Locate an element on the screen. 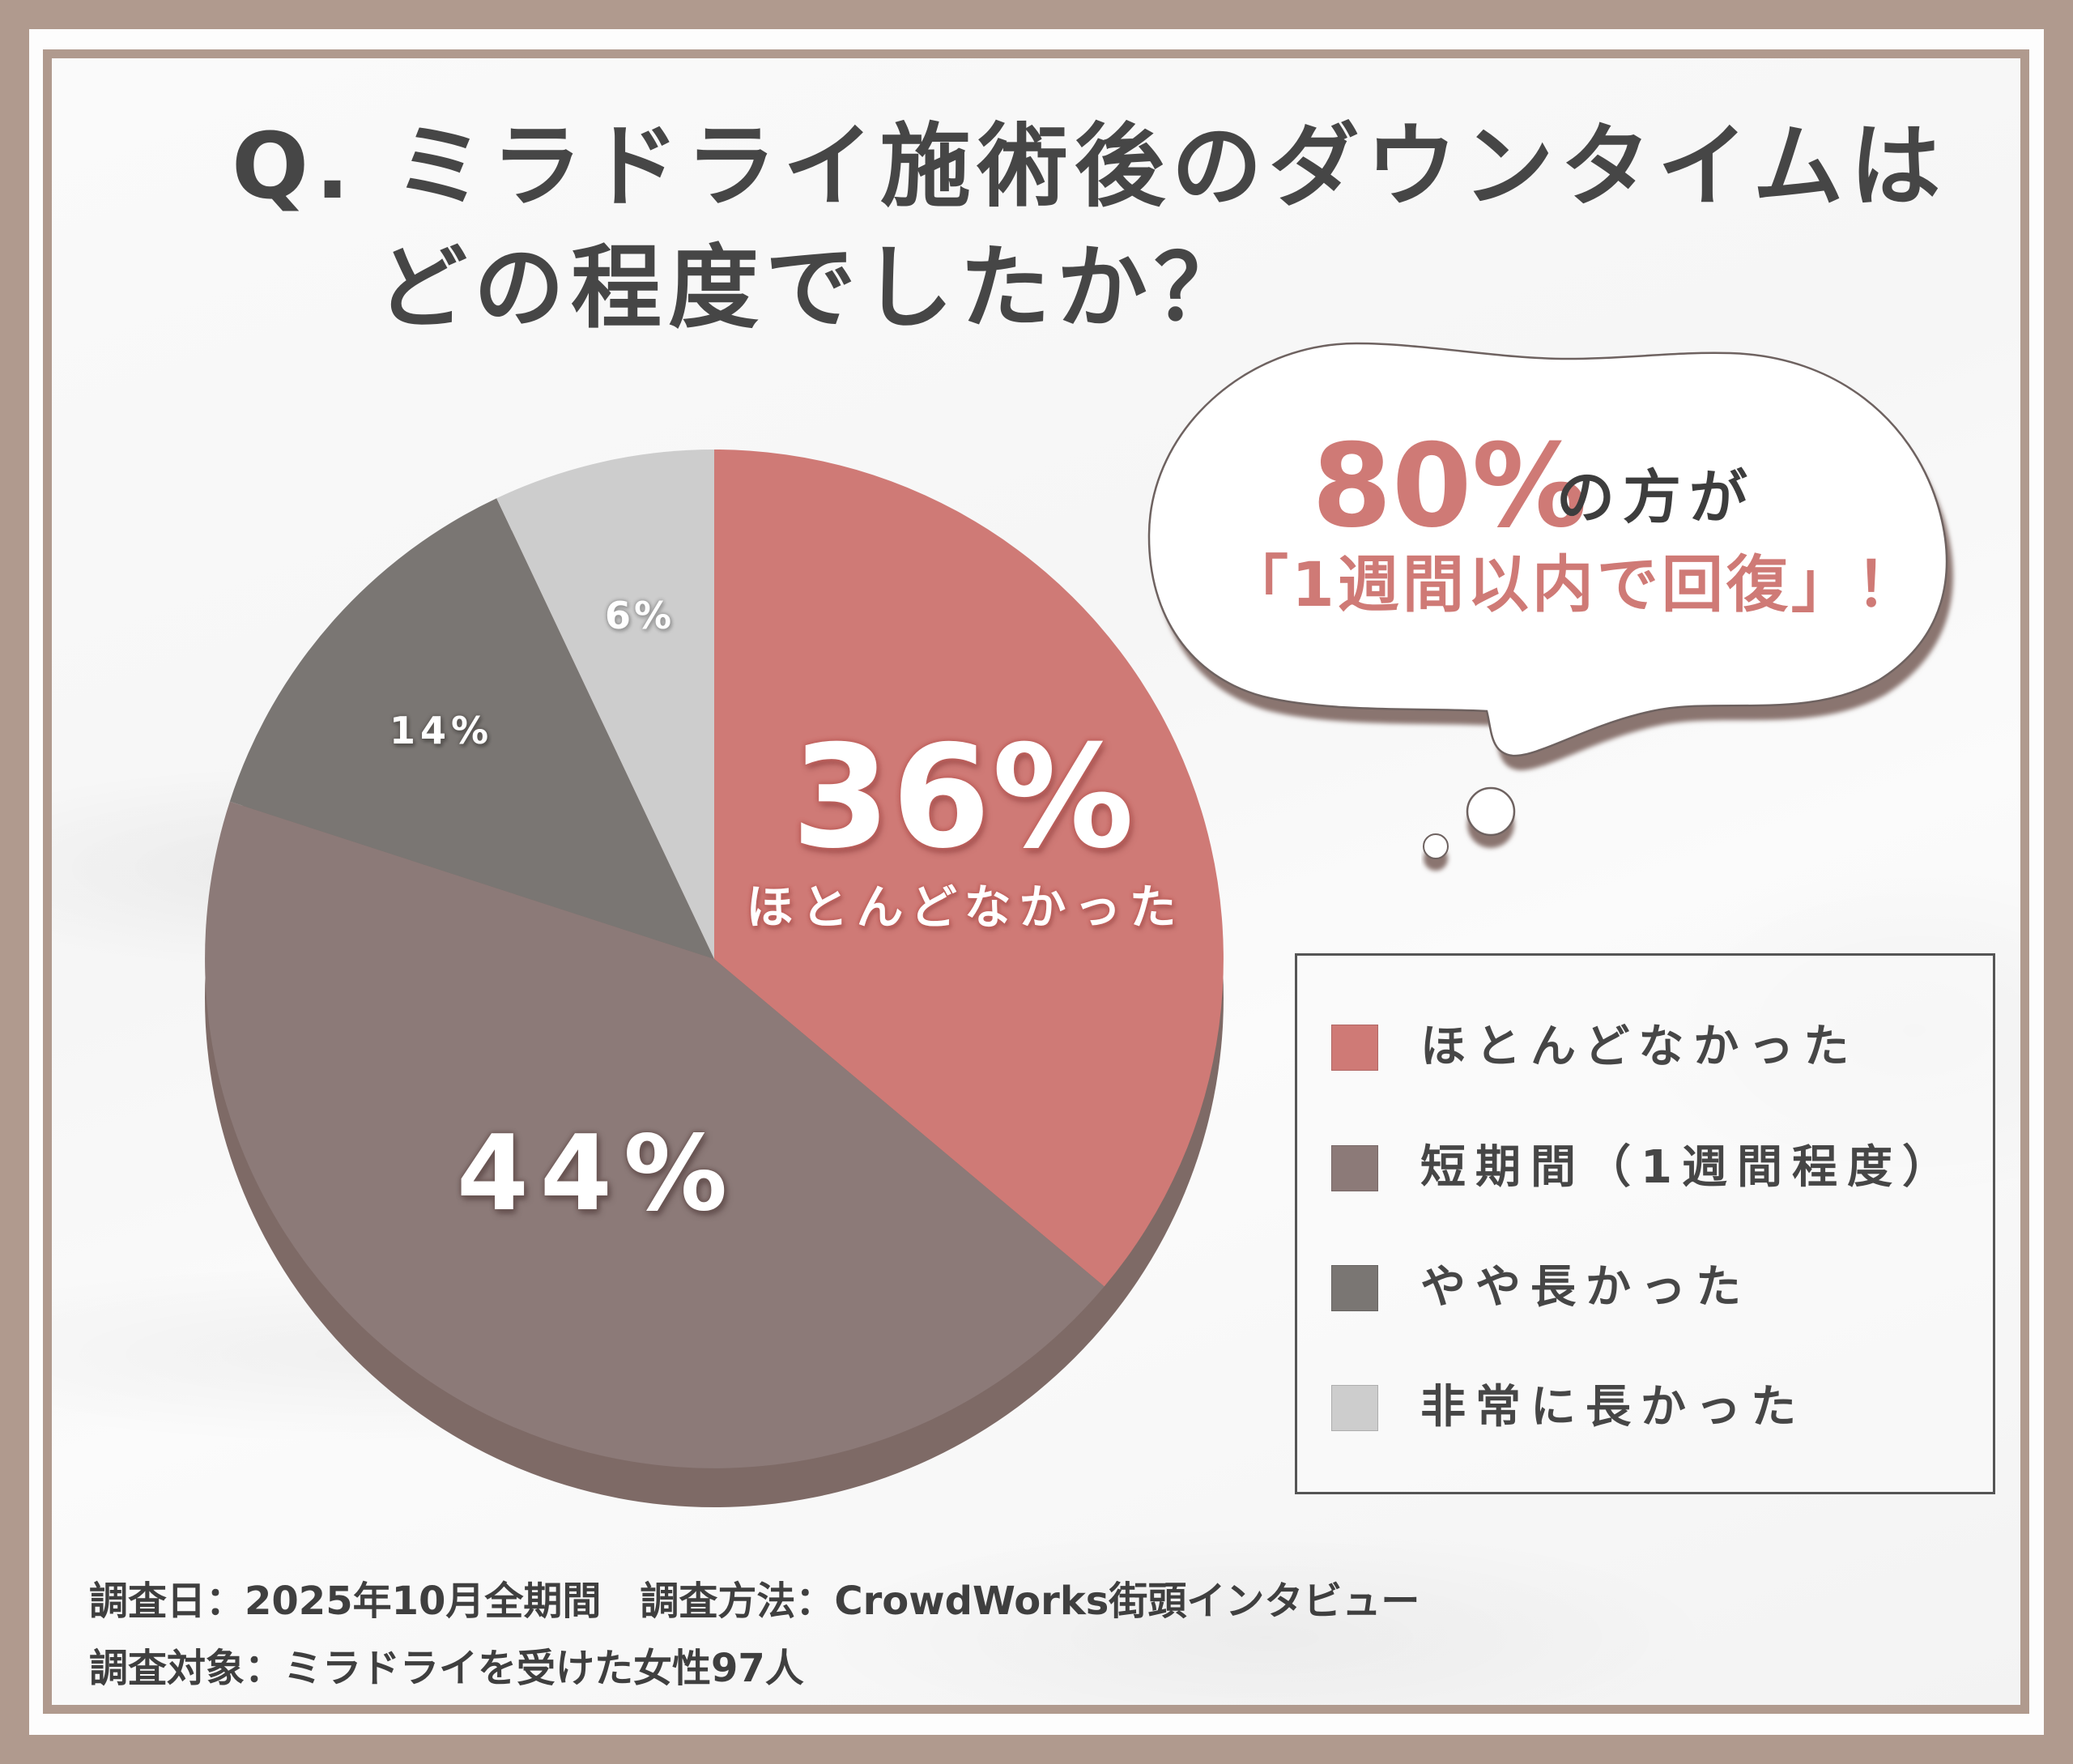  slice-label-6-value: 6% is located at coordinates (640, 615).